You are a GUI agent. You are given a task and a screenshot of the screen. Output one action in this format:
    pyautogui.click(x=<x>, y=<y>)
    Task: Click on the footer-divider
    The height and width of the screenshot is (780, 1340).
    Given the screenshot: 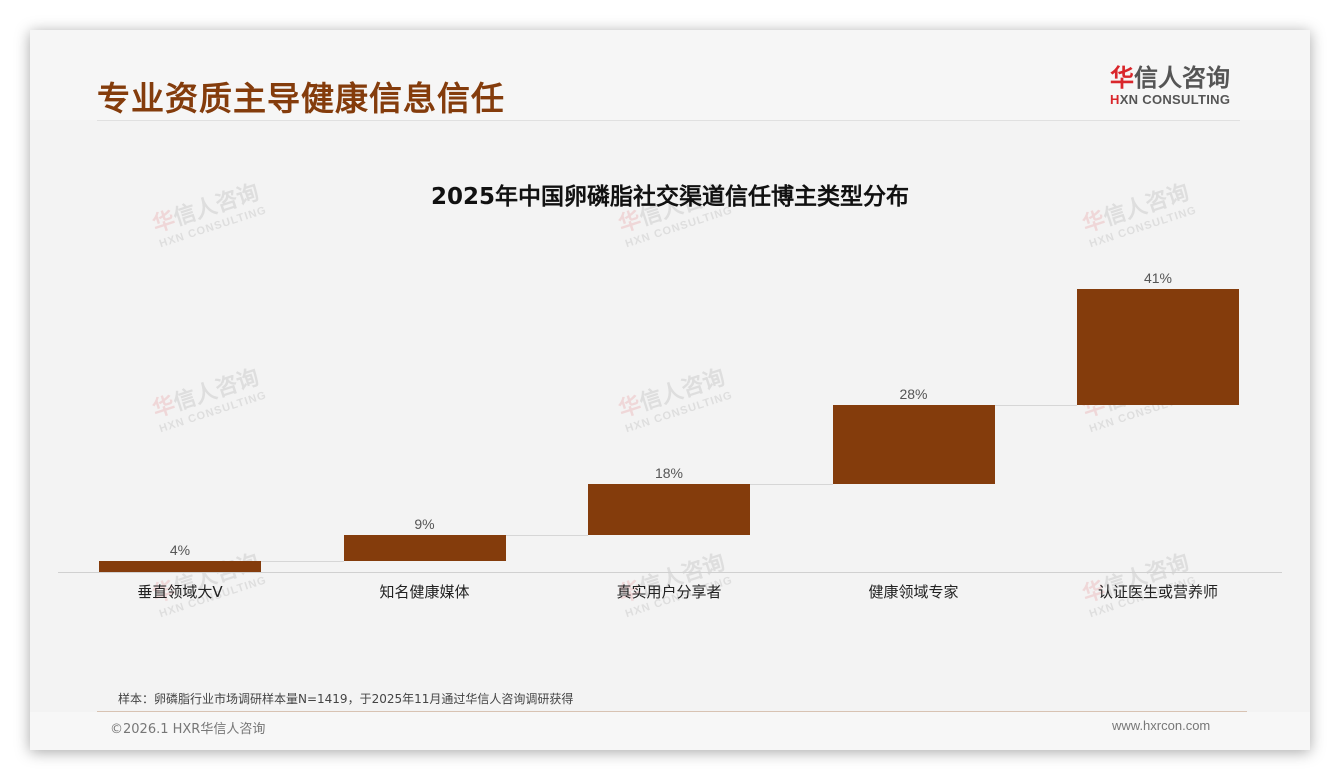 What is the action you would take?
    pyautogui.click(x=672, y=711)
    